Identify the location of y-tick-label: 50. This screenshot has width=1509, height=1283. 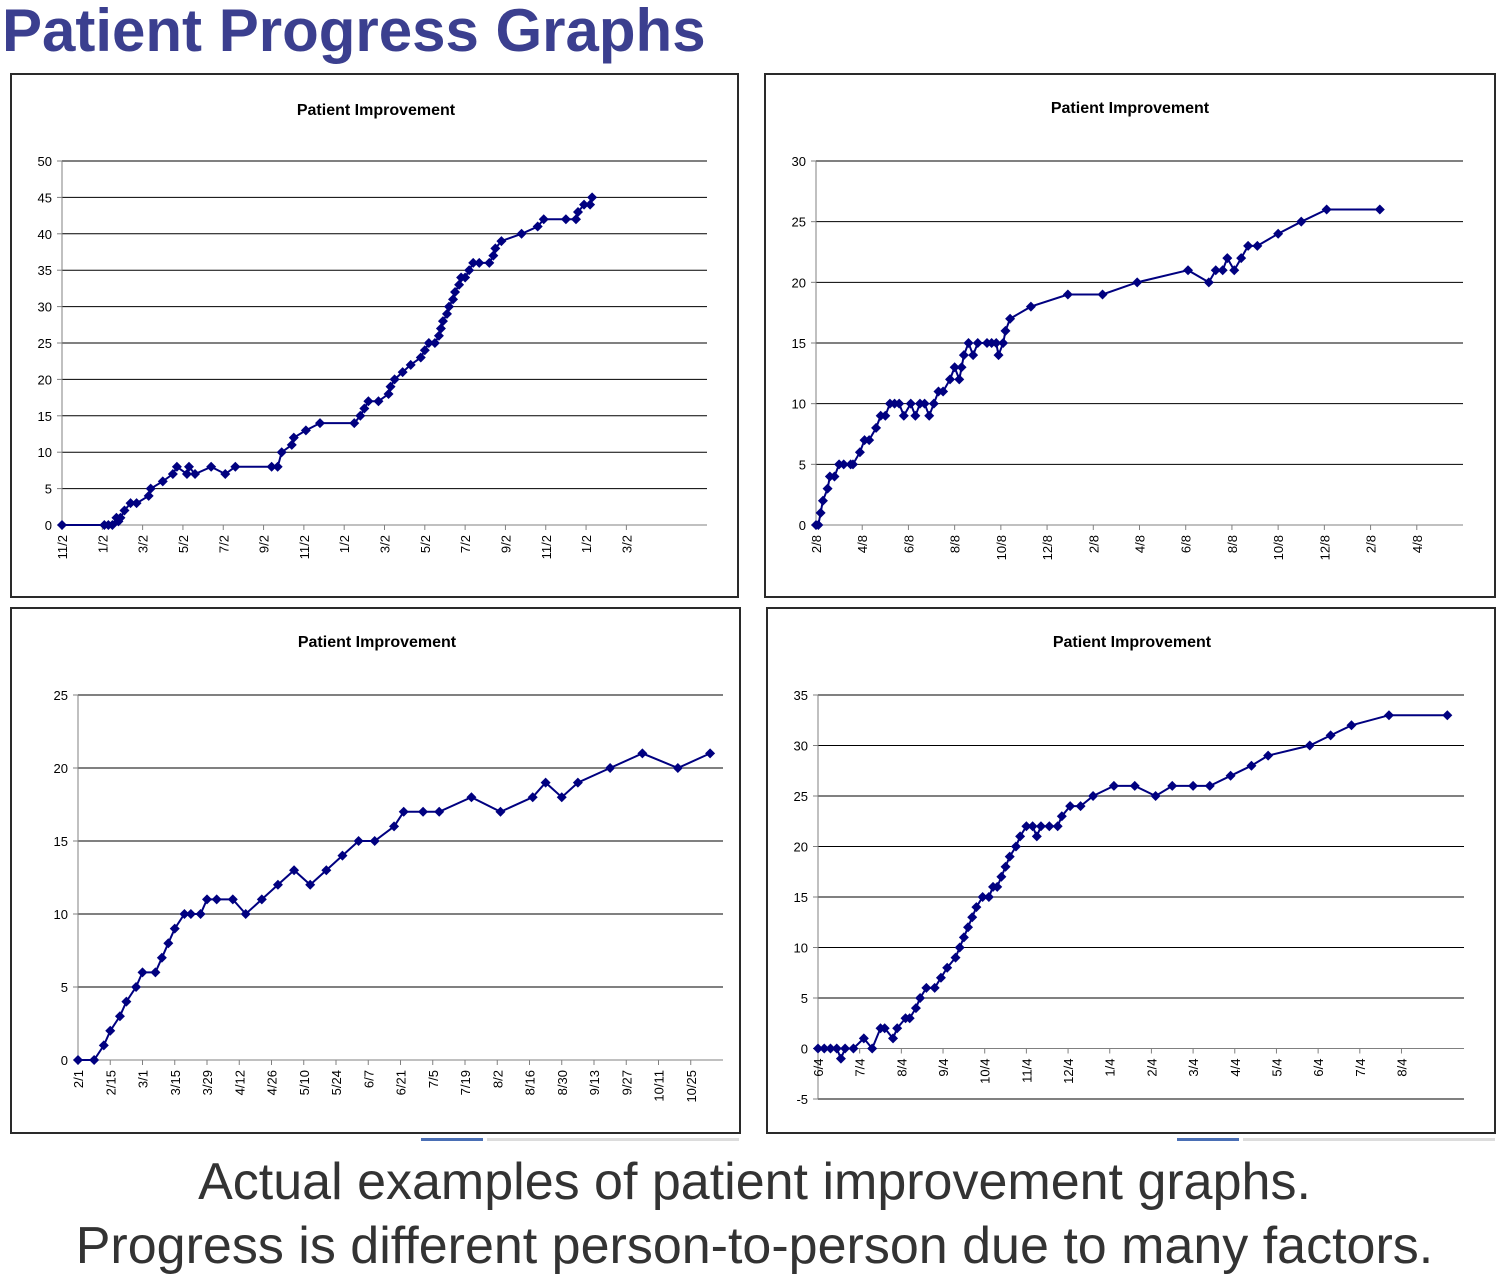
(45, 161).